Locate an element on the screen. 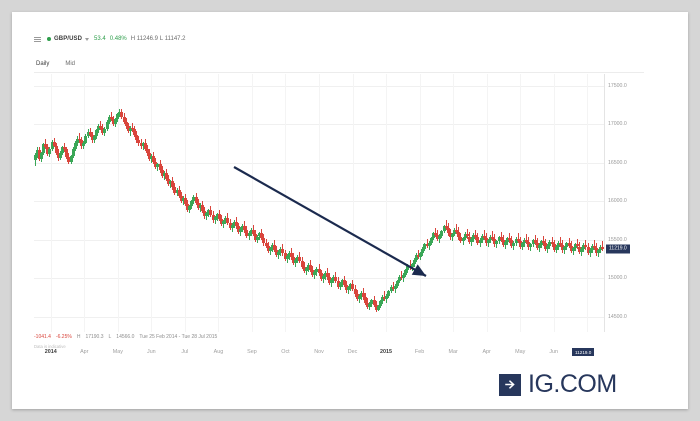 Image resolution: width=700 pixels, height=421 pixels. tab-daily: Daily is located at coordinates (43, 64).